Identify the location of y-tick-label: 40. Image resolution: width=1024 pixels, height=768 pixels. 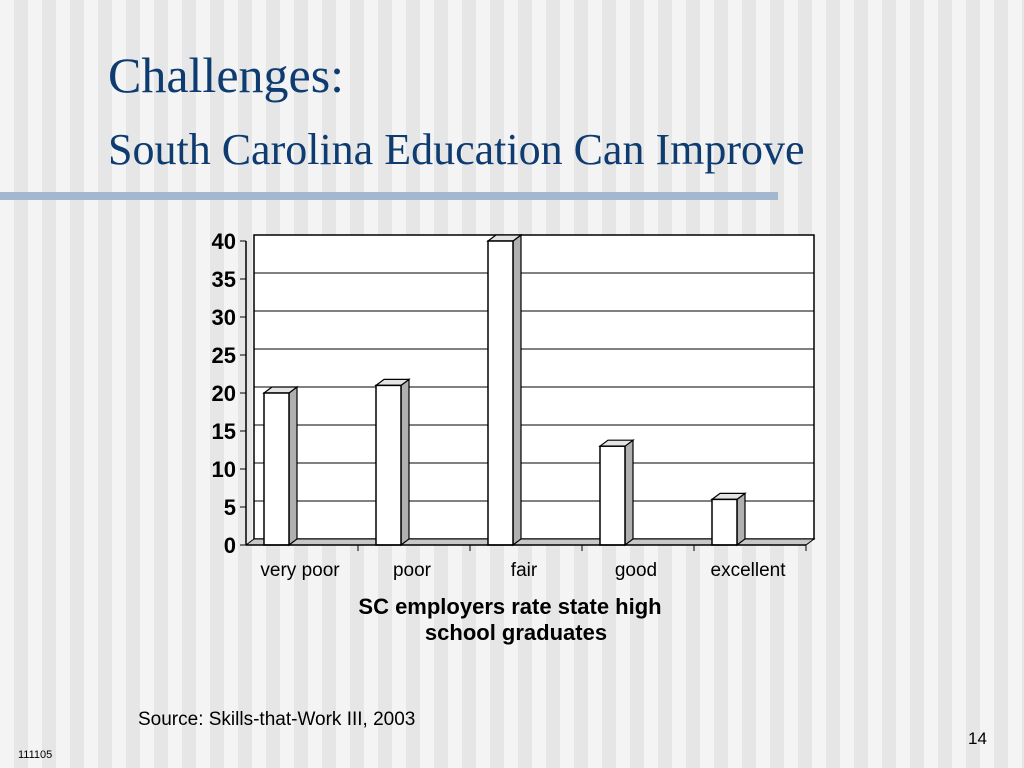
(224, 241).